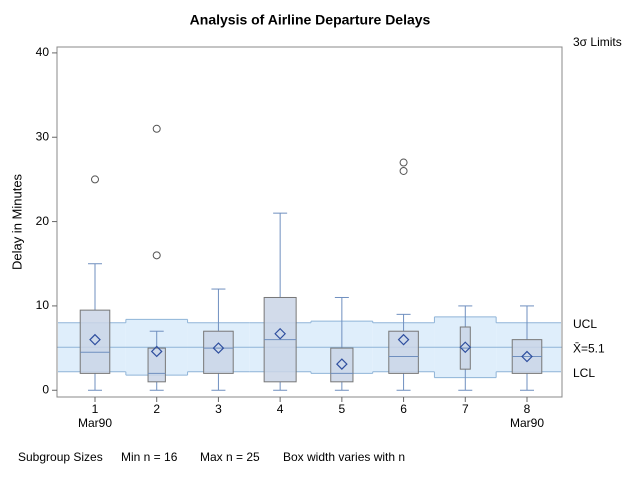  I want to click on y-axis-label: Delay in Minutes, so click(16, 221).